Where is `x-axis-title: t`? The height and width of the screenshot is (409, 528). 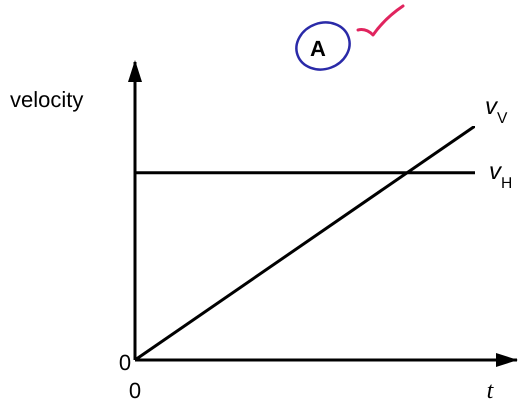
x-axis-title: t is located at coordinates (490, 391).